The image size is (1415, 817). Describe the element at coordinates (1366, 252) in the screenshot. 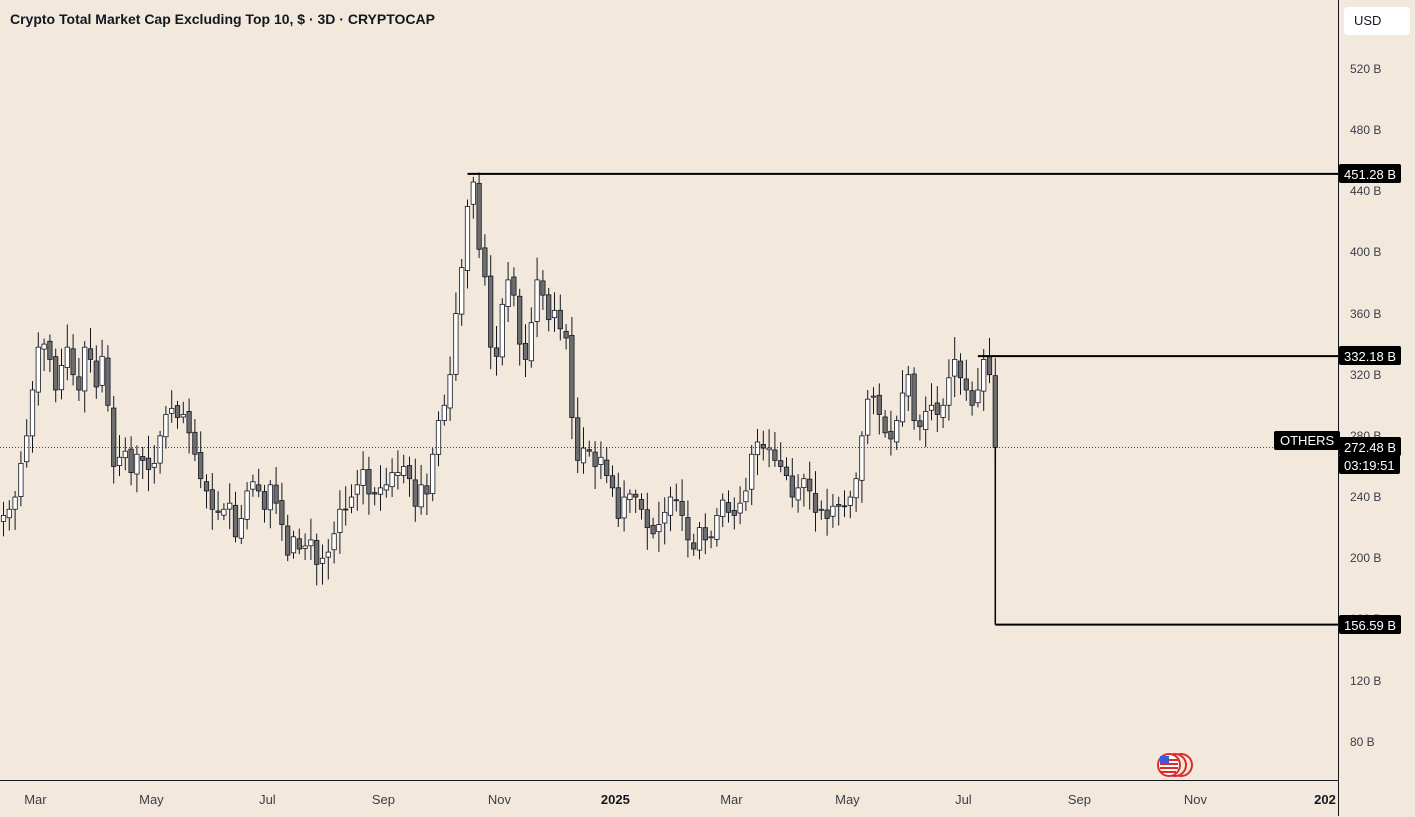

I see `y-tick-label: 400 B` at that location.